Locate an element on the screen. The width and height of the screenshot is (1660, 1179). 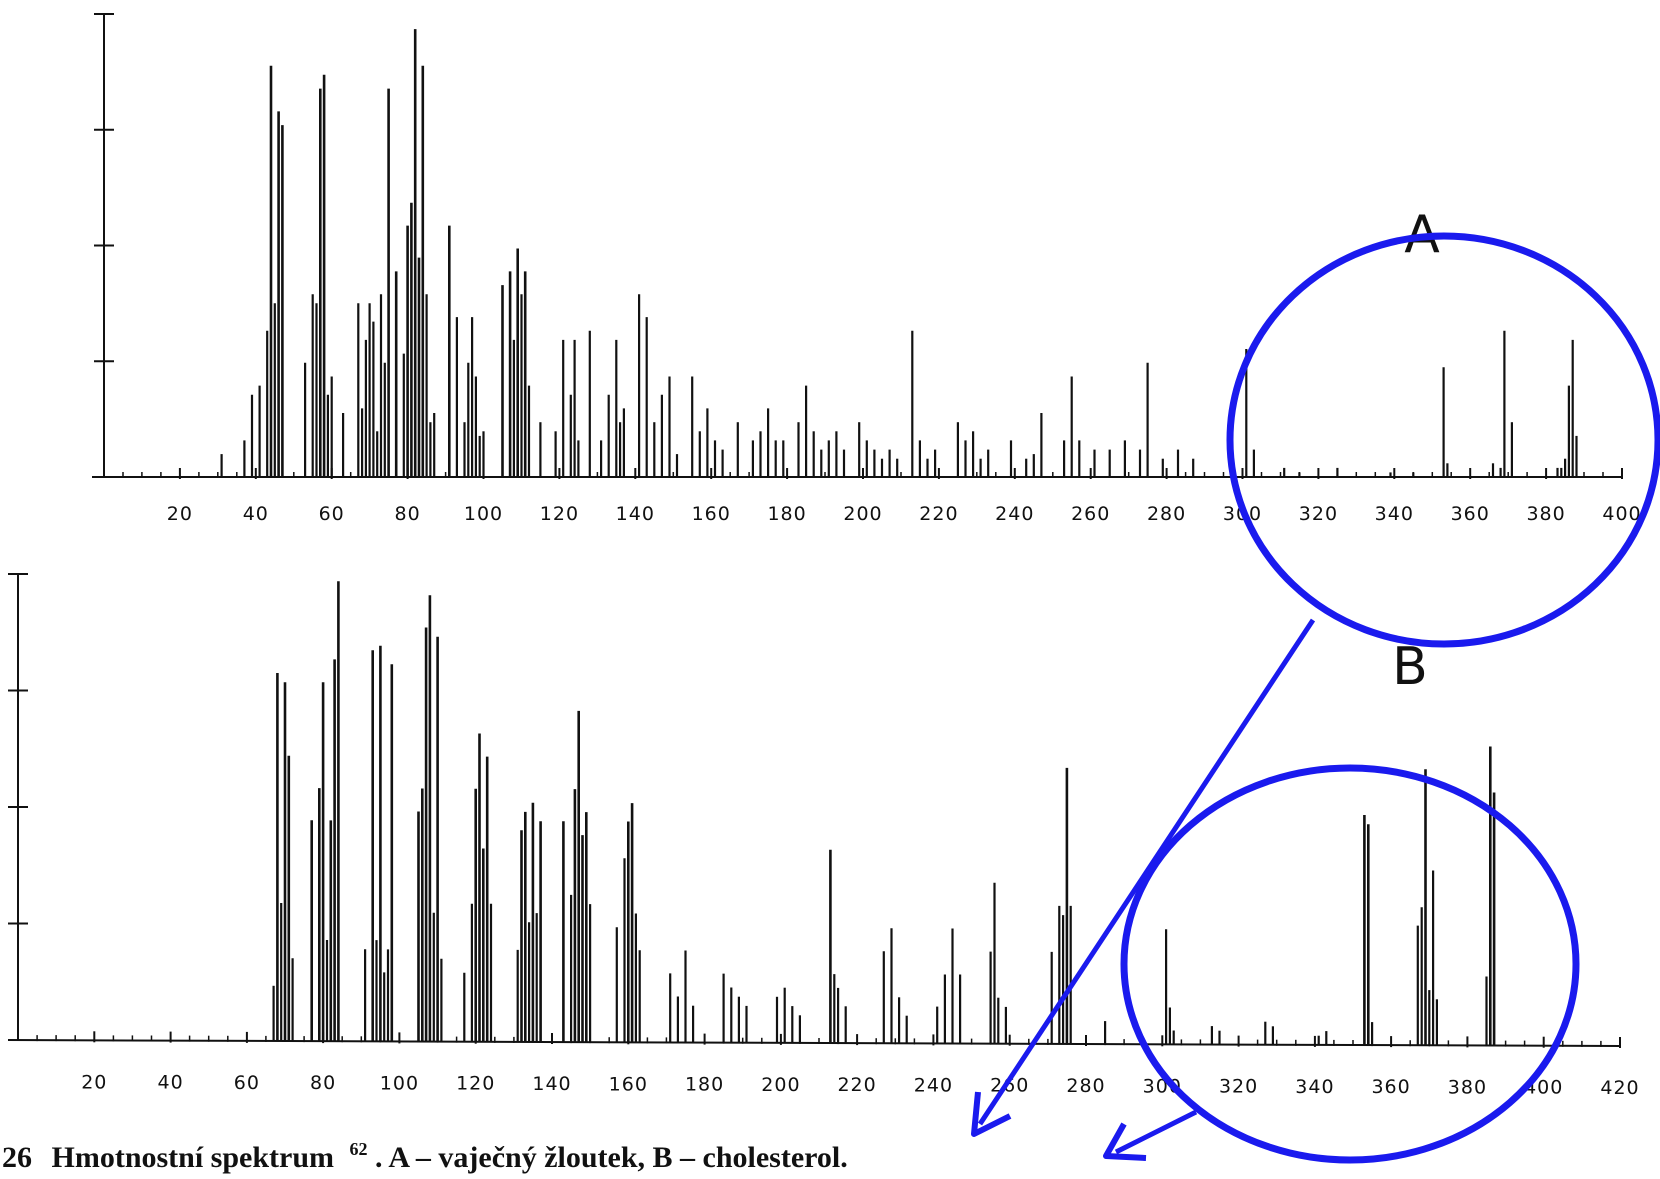
y-ticks-b is located at coordinates (18, 749).